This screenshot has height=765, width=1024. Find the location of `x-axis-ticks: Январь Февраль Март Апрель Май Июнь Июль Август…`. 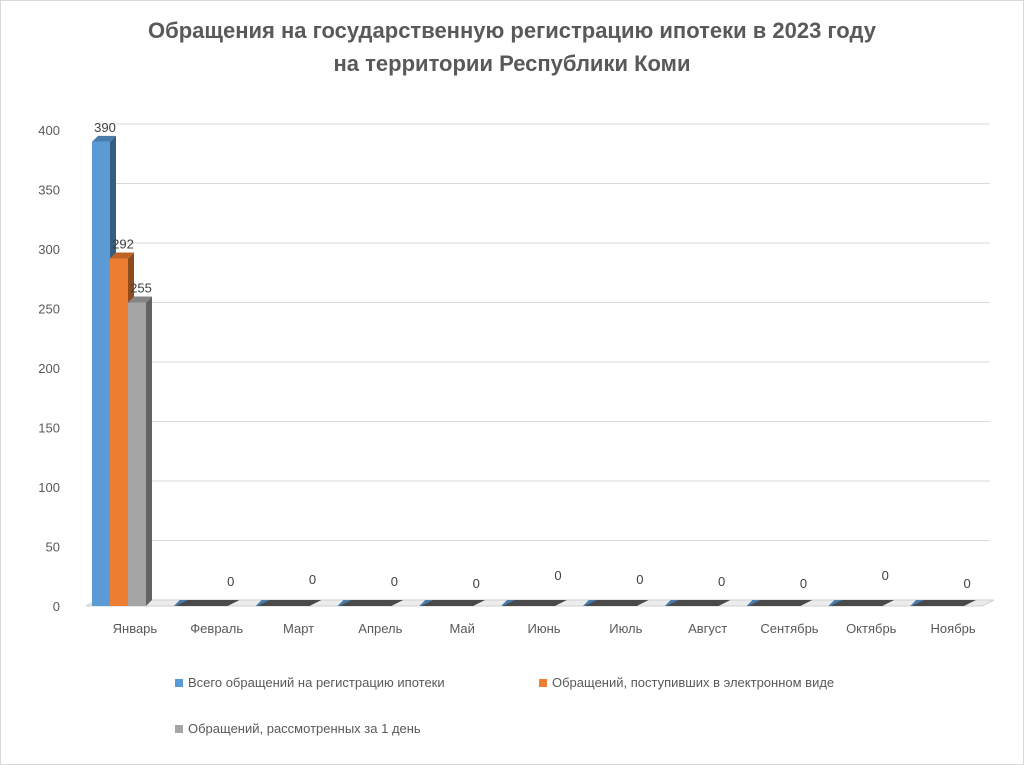

x-axis-ticks: Январь Февраль Март Апрель Май Июнь Июль Август… is located at coordinates (544, 628).